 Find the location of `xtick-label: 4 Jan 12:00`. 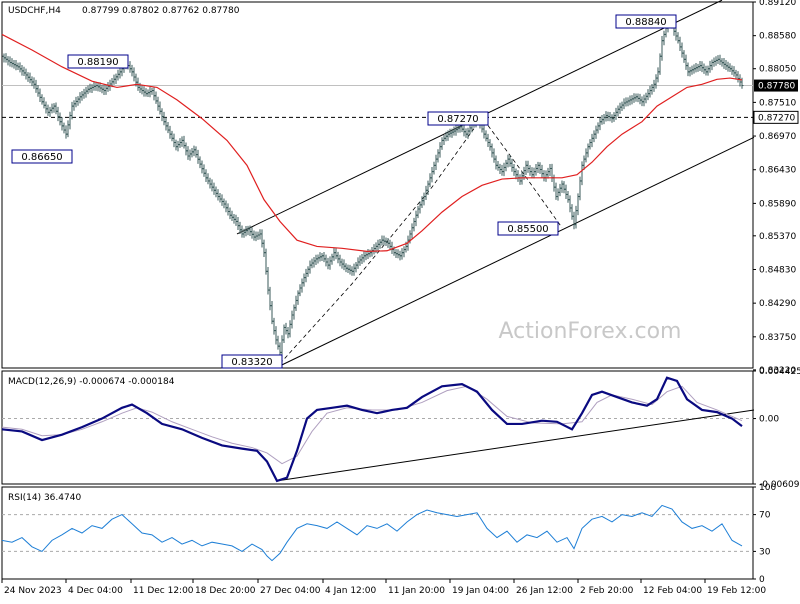

xtick-label: 4 Jan 12:00 is located at coordinates (351, 591).